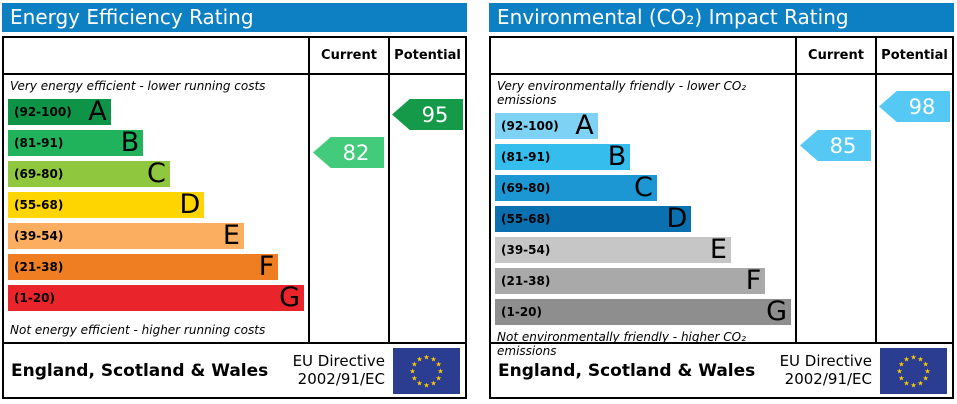 This screenshot has height=404, width=957. What do you see at coordinates (435, 114) in the screenshot?
I see `potential-rating-value: 95` at bounding box center [435, 114].